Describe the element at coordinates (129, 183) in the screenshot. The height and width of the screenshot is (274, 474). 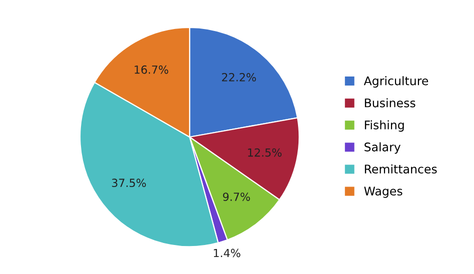
I see `data-label: 37.5%` at that location.